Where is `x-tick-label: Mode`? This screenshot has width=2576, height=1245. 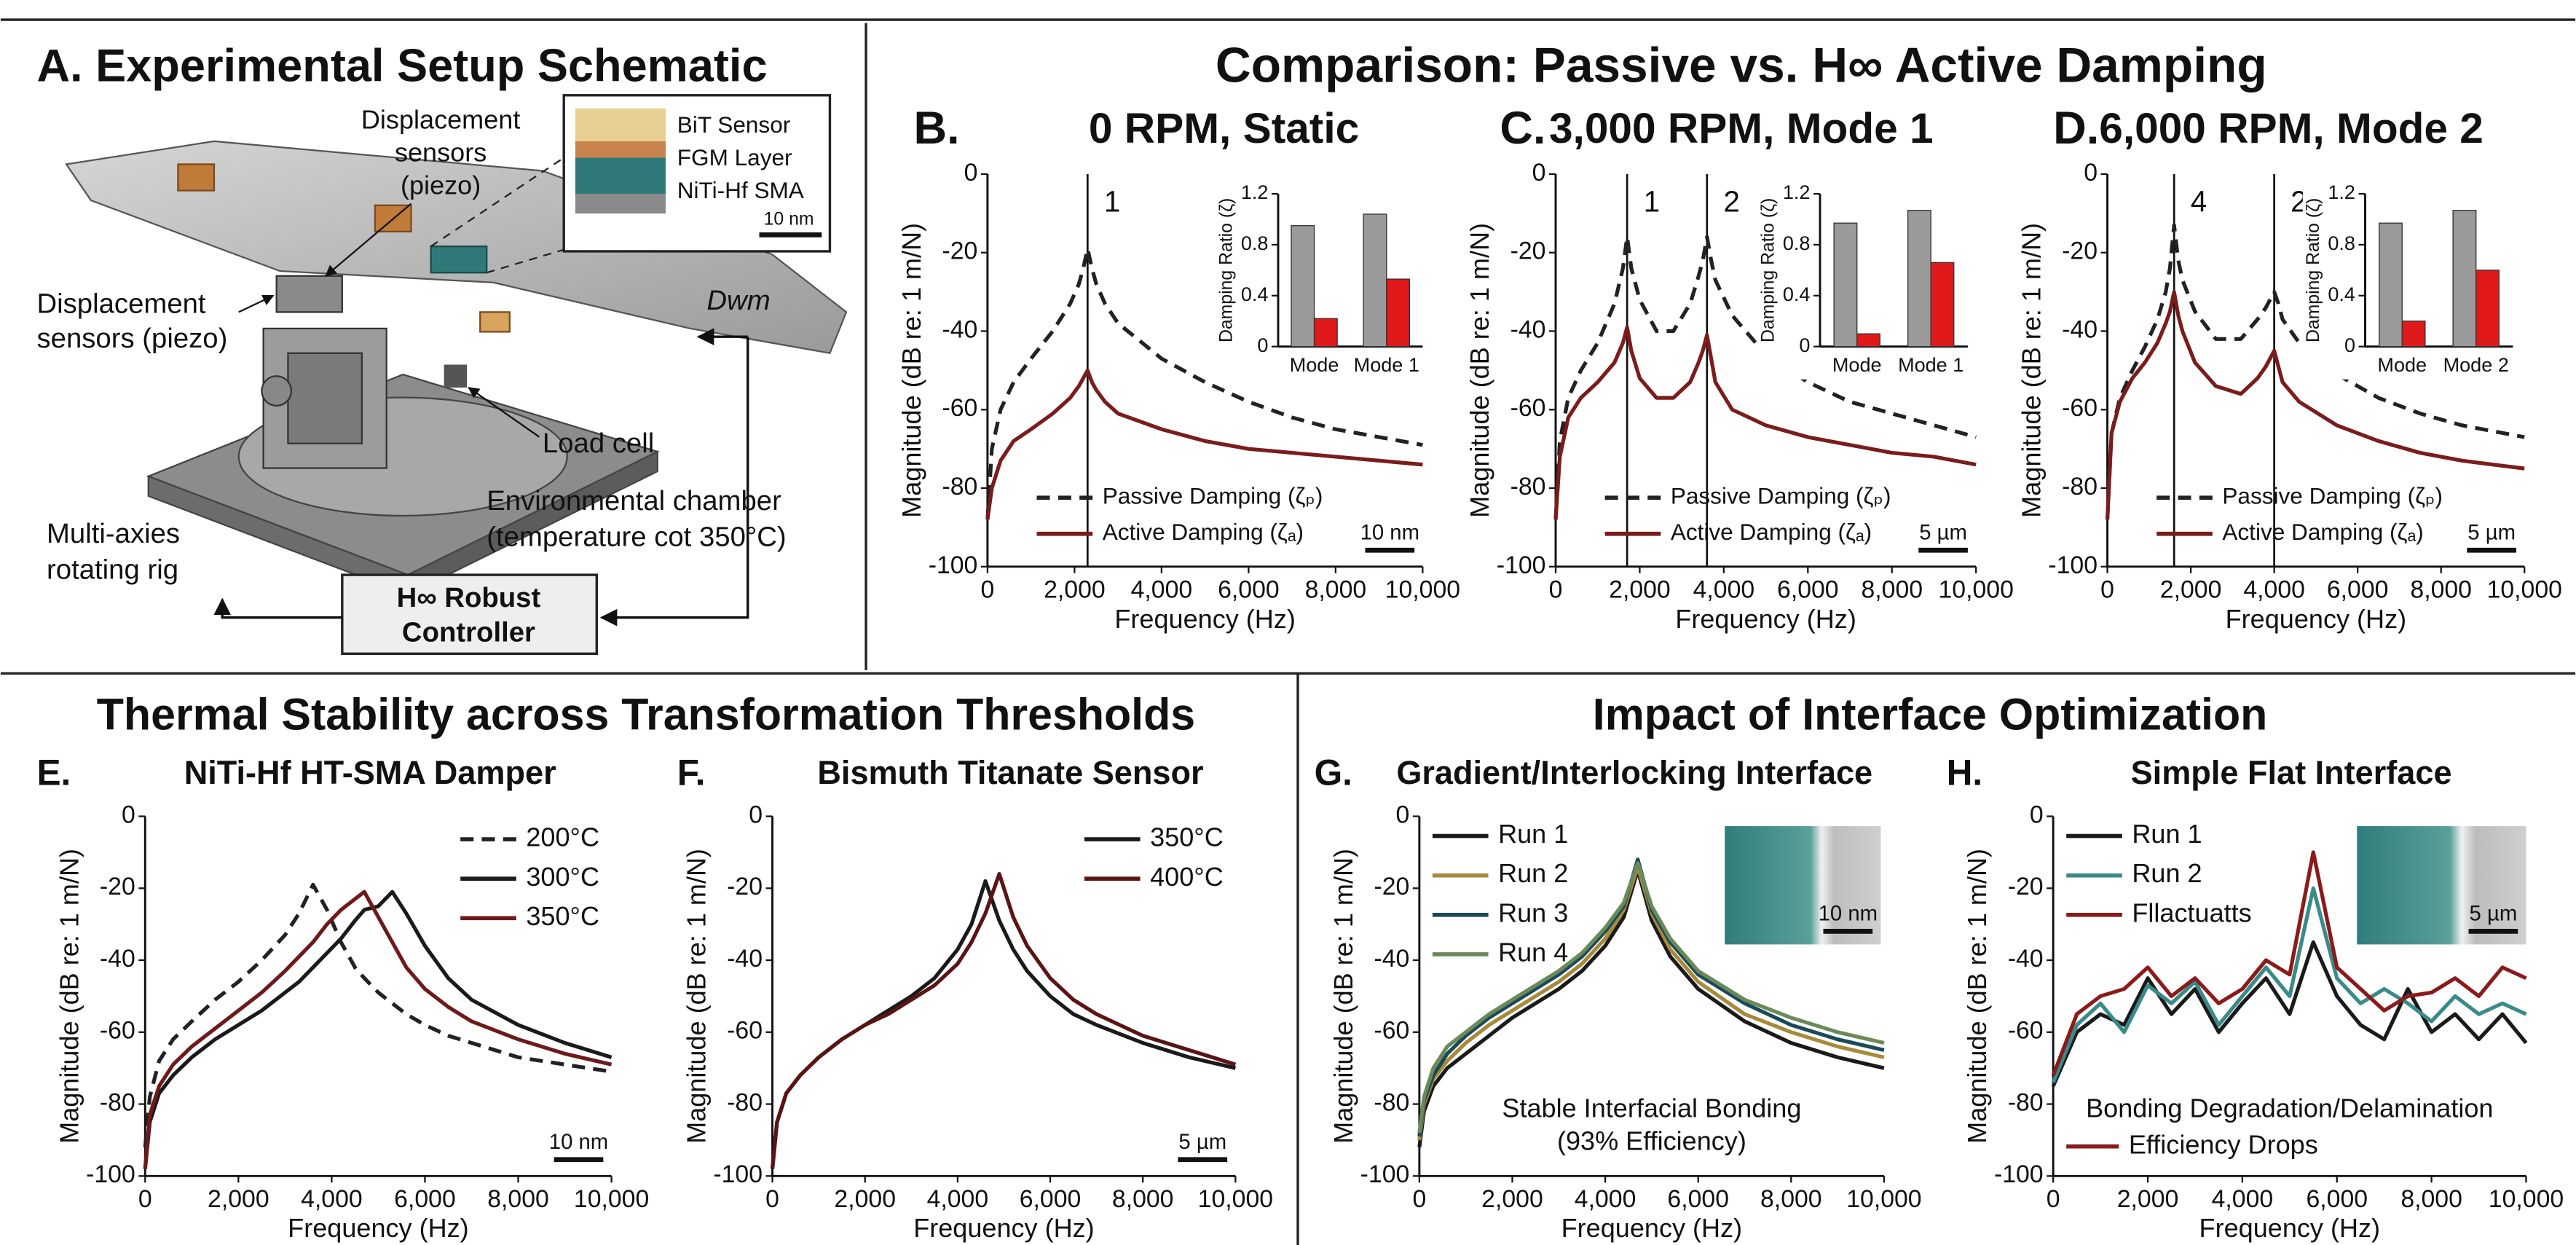 x-tick-label: Mode is located at coordinates (1857, 365).